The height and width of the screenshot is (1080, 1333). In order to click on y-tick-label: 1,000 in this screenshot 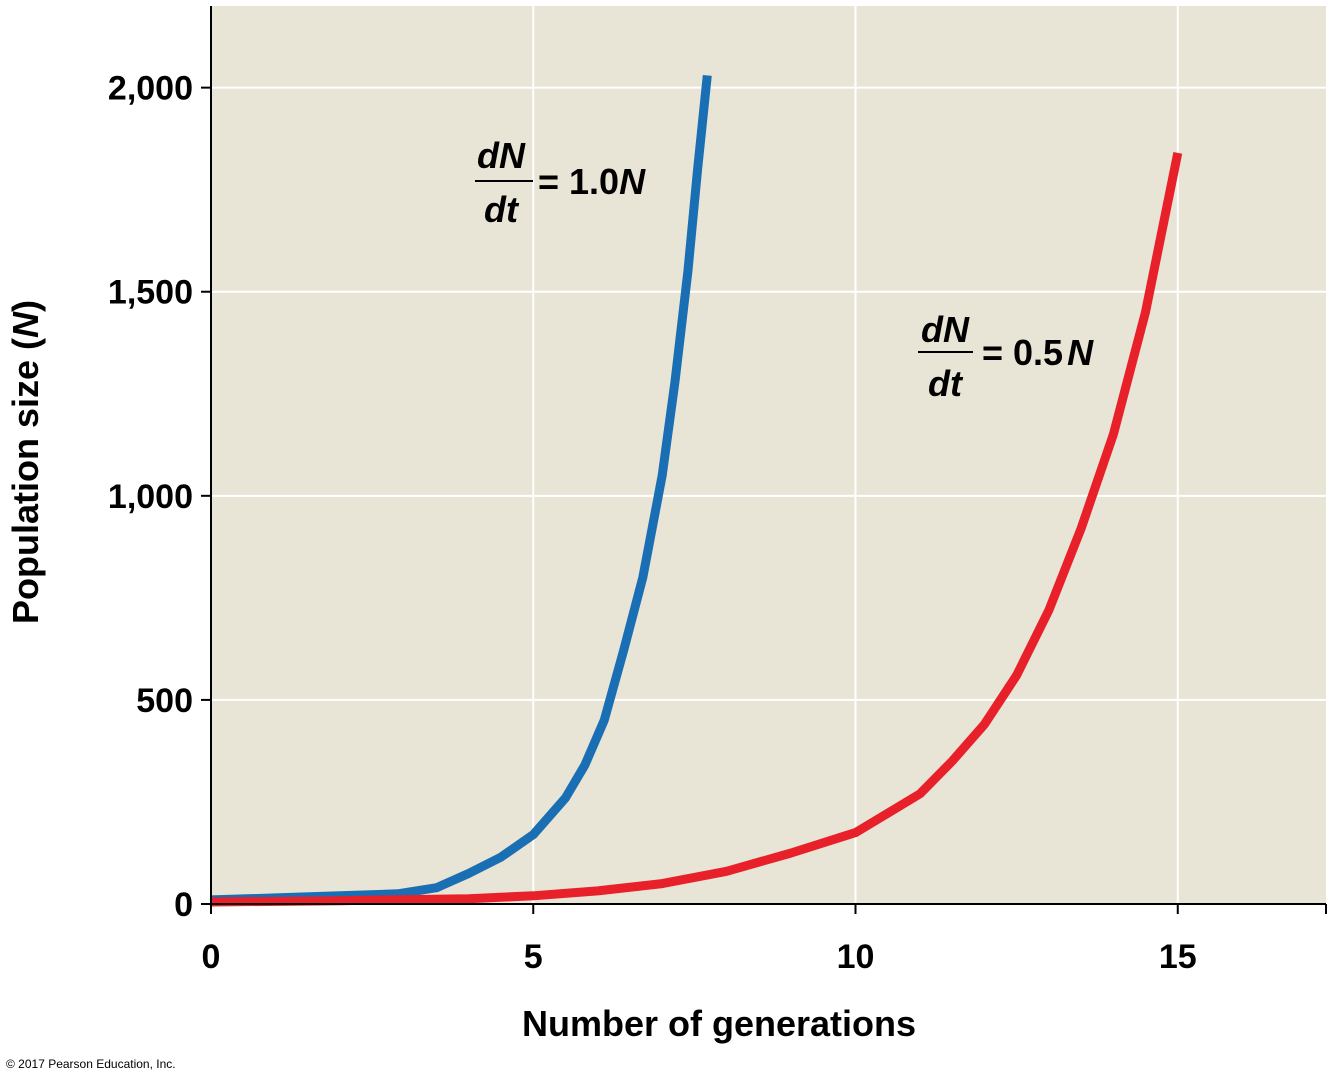, I will do `click(150, 497)`.